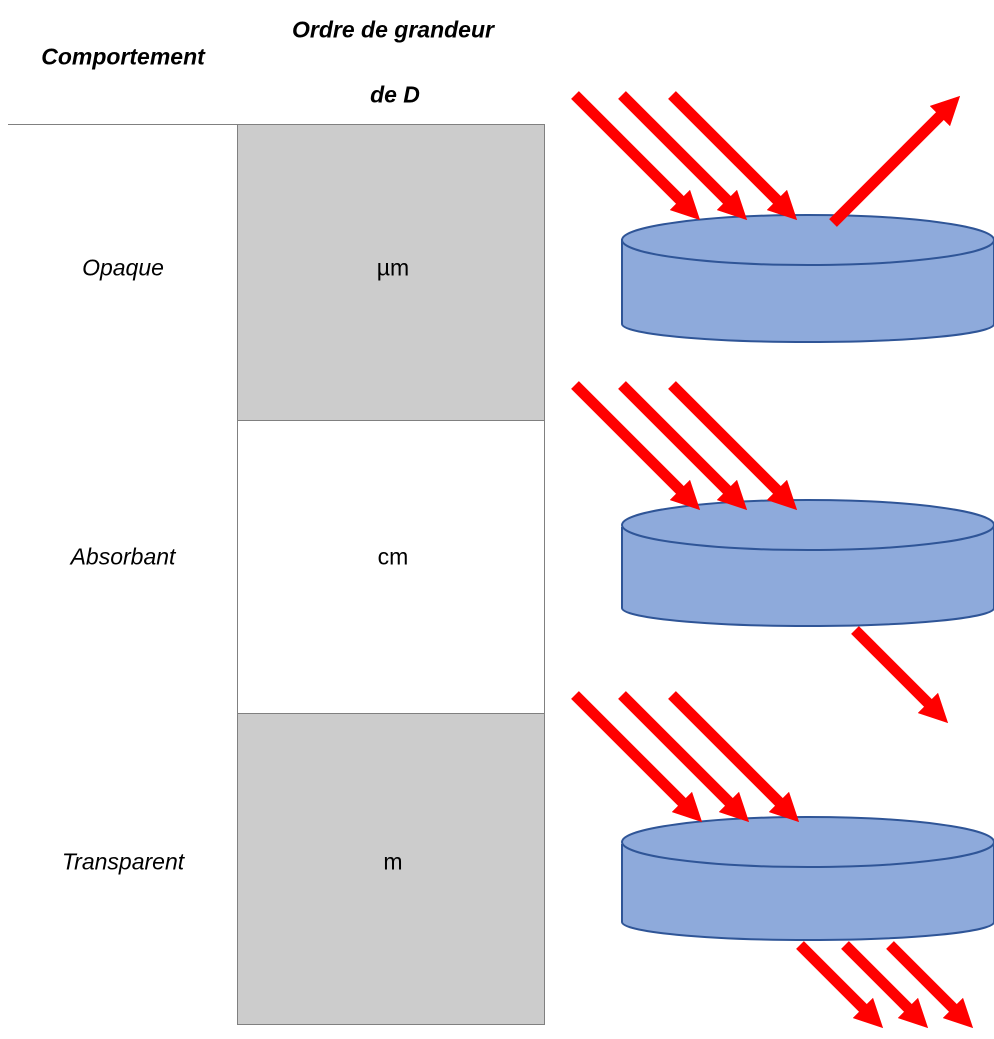  Describe the element at coordinates (393, 29) in the screenshot. I see `column-header: Ordre de grandeur` at that location.